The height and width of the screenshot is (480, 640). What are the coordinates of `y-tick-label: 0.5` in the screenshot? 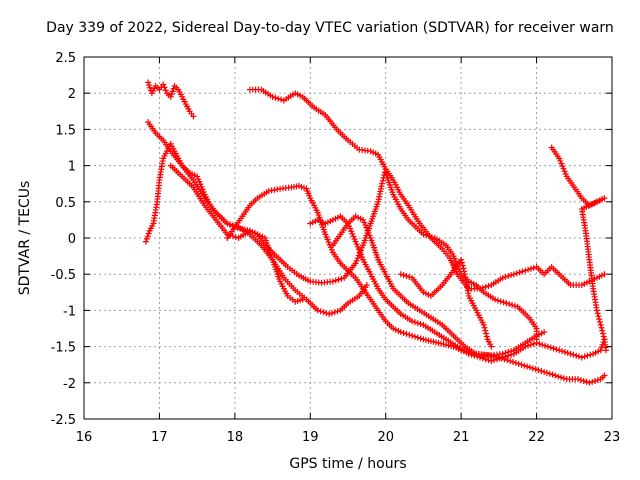 It's located at (65, 203).